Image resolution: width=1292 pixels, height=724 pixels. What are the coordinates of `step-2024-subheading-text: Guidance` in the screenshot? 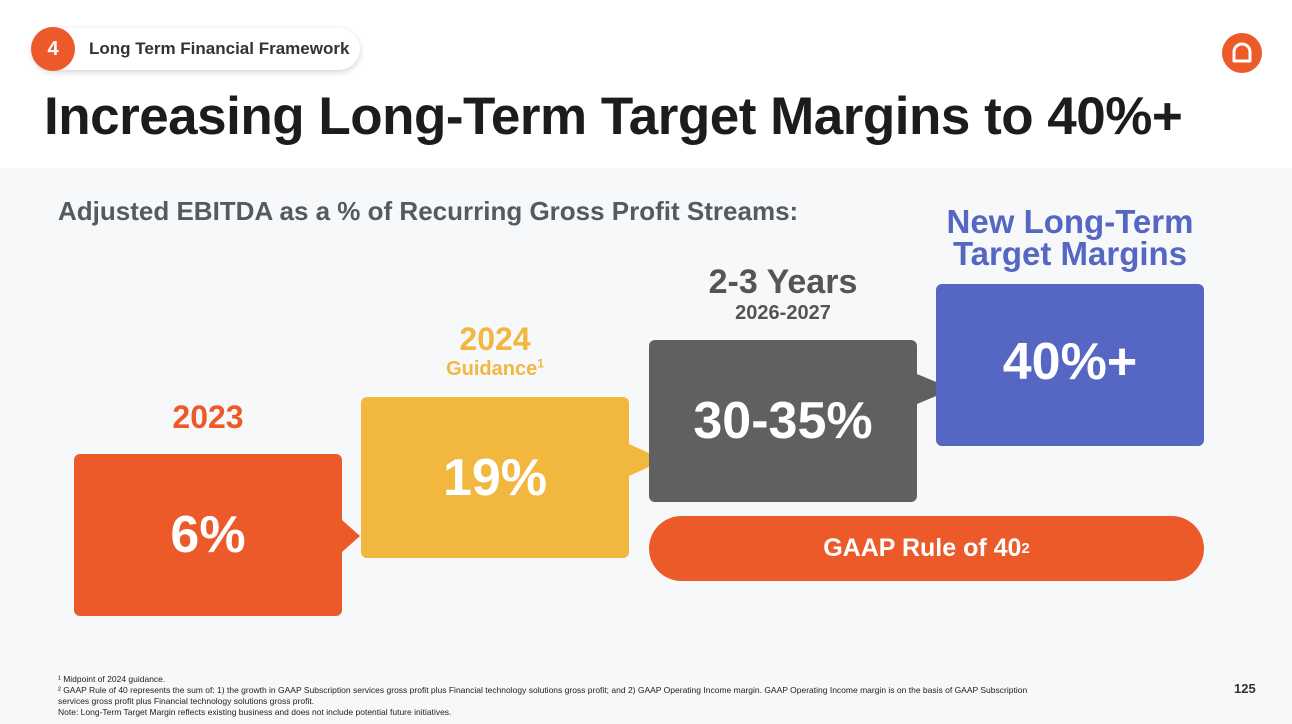 It's located at (492, 369).